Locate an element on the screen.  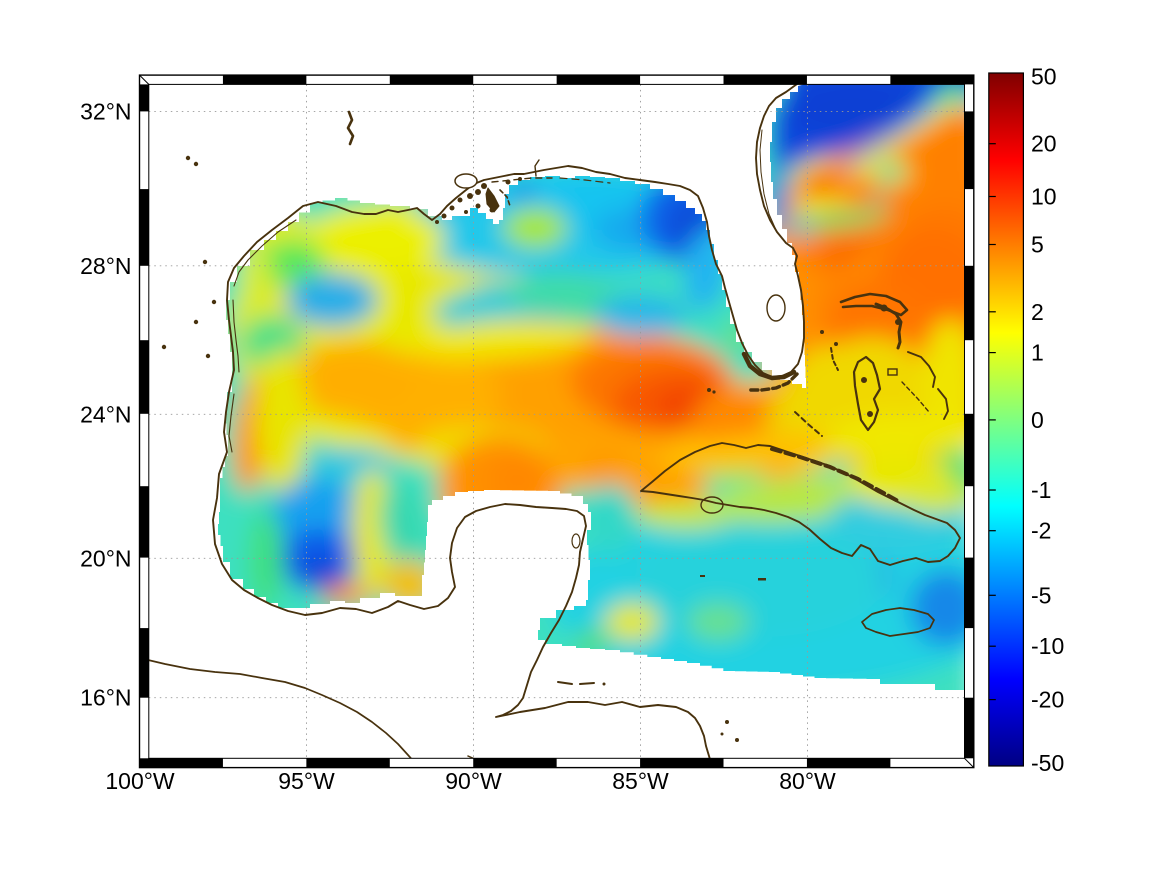
svg-text: 2 is located at coordinates (1037, 312).